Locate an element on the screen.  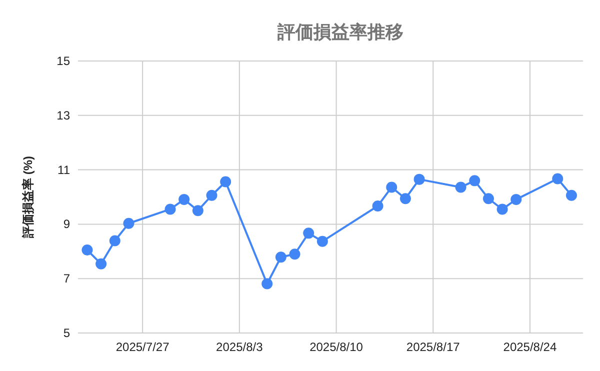
x-tick-label: 2025/8/24 is located at coordinates (530, 347).